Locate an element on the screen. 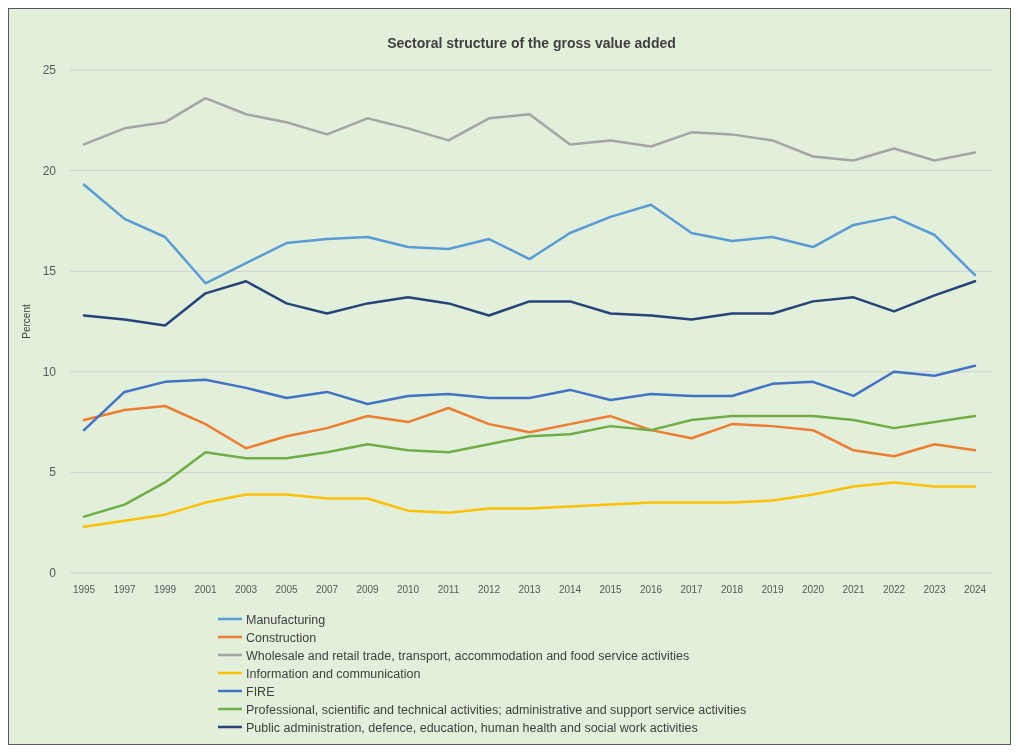  chart-title: Sectoral structure of the gross value added is located at coordinates (531, 43).